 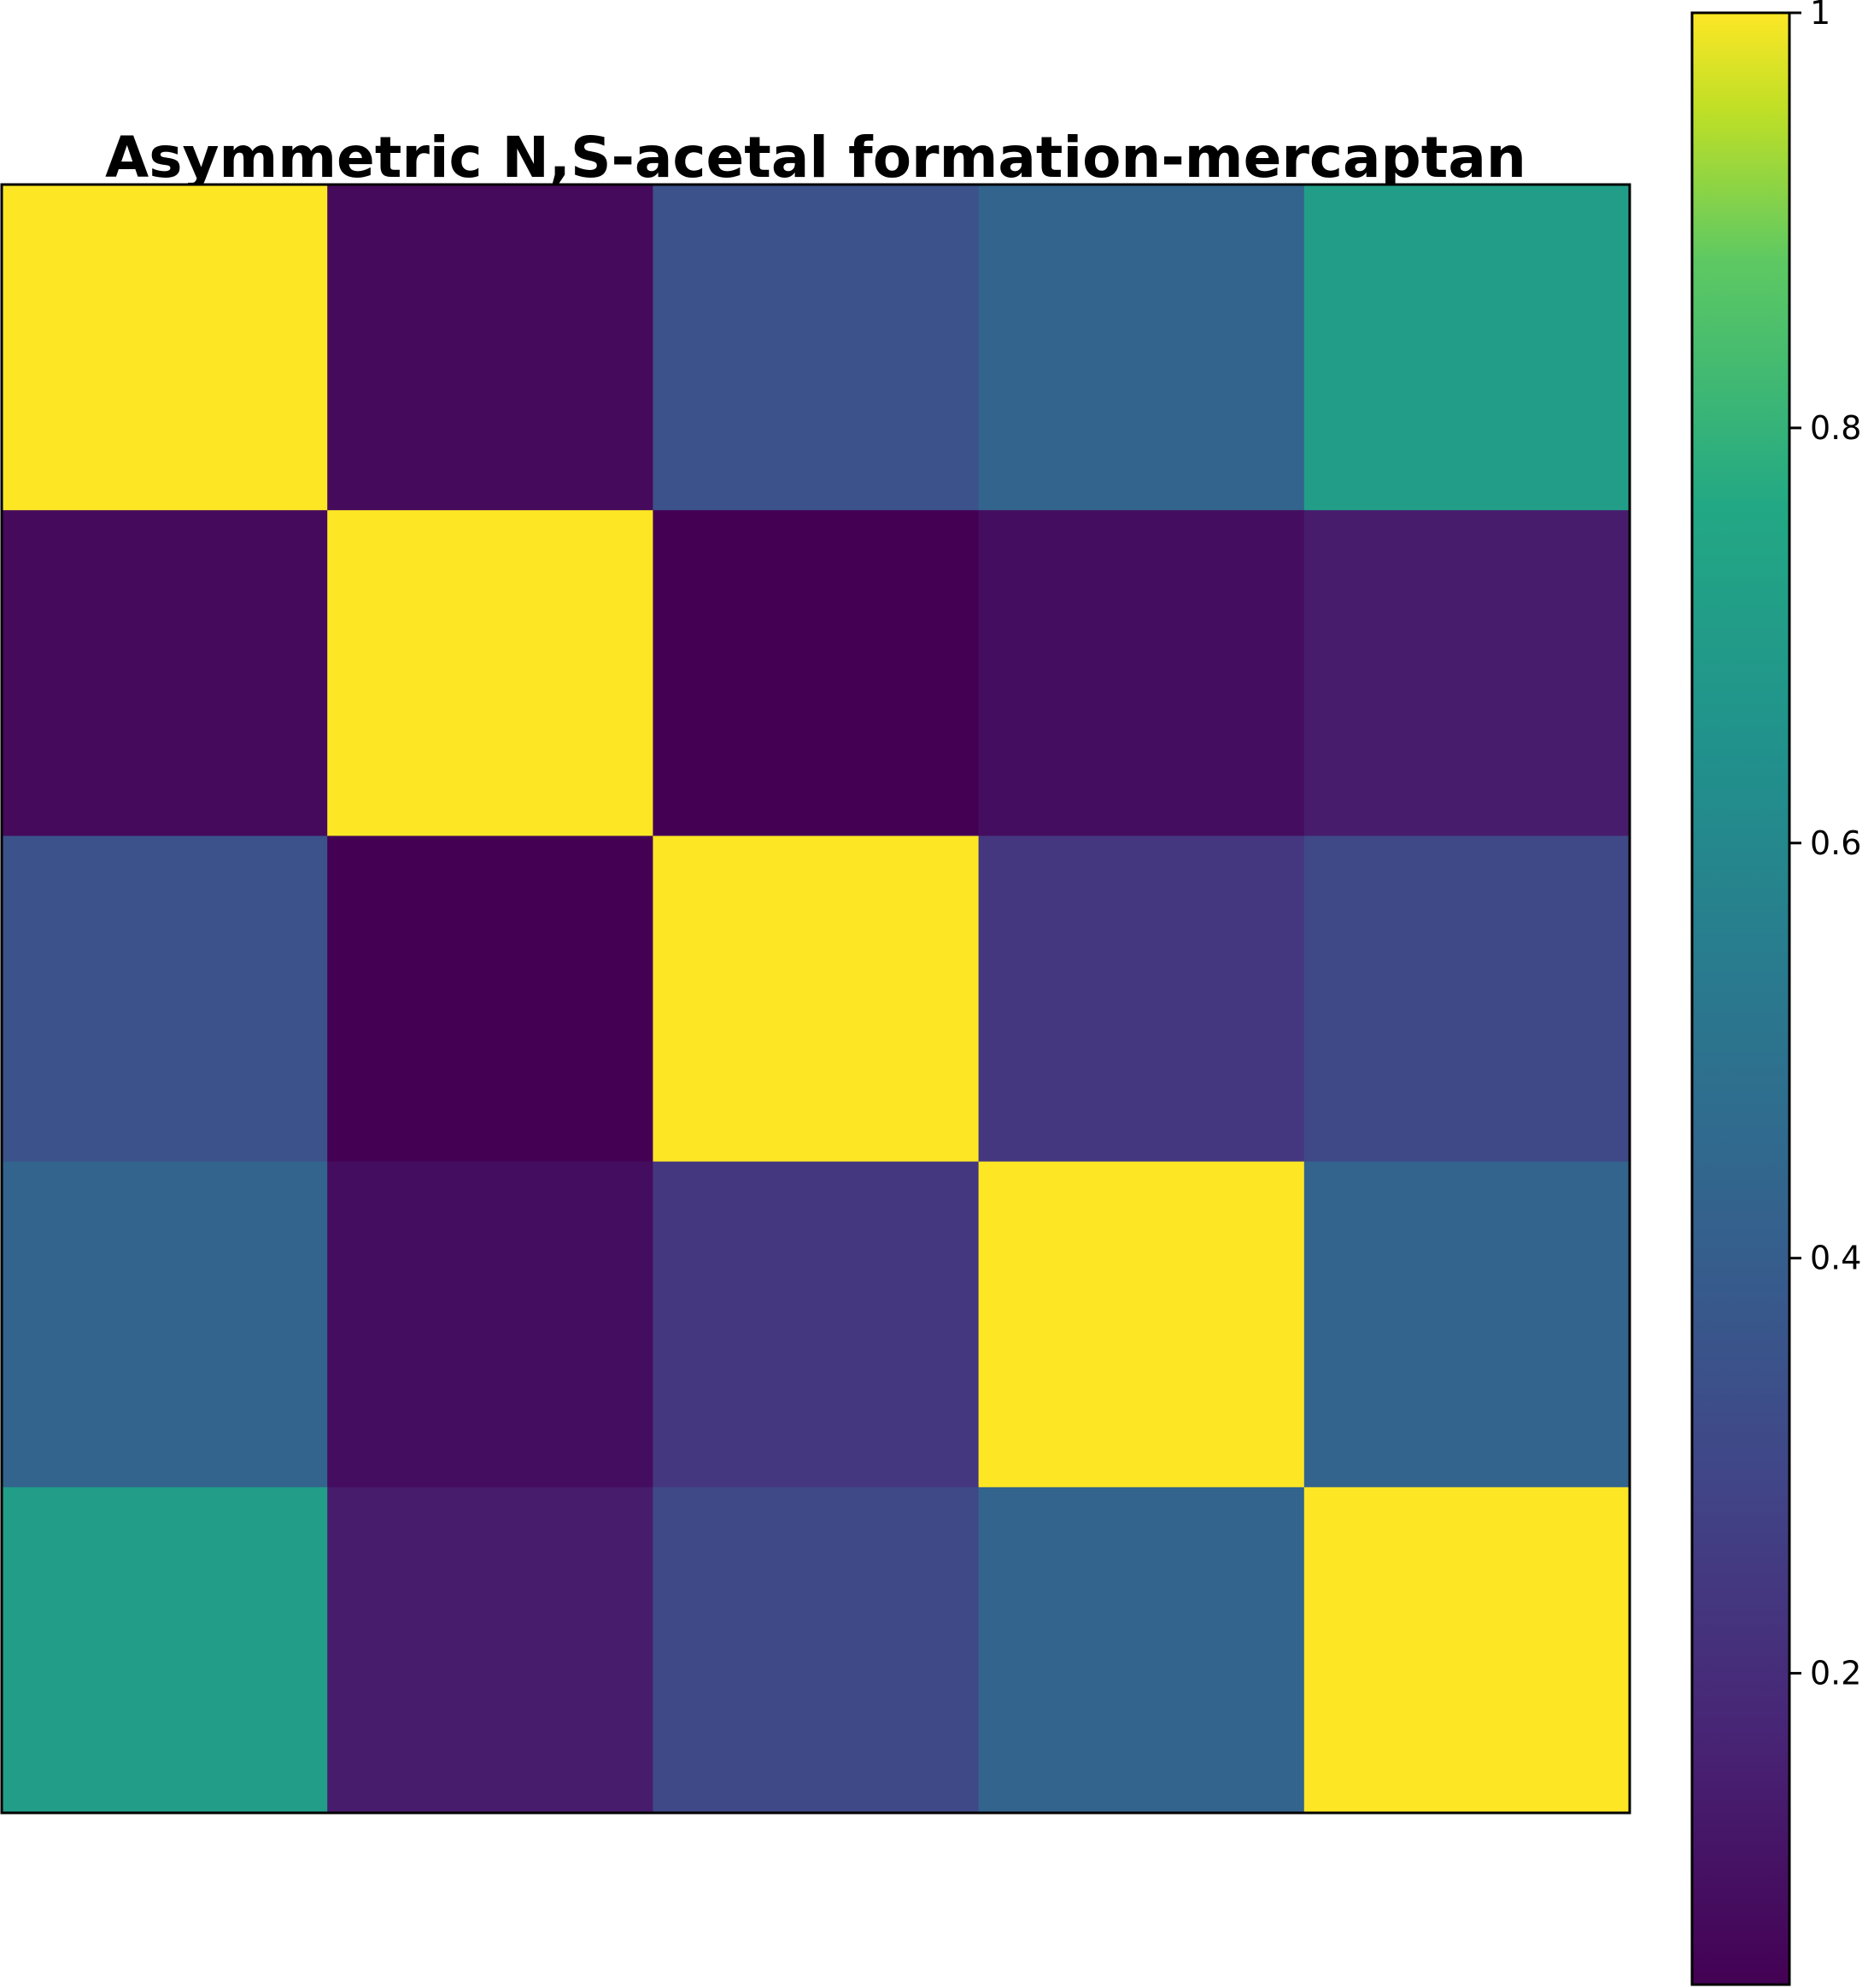 I want to click on heatmap-cell-r4-c0, so click(x=165, y=1650).